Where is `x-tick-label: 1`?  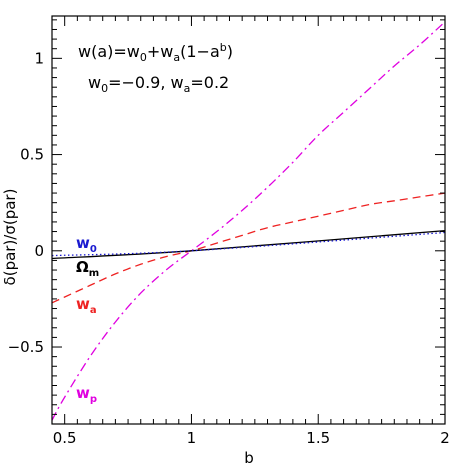
x-tick-label: 1 is located at coordinates (192, 438).